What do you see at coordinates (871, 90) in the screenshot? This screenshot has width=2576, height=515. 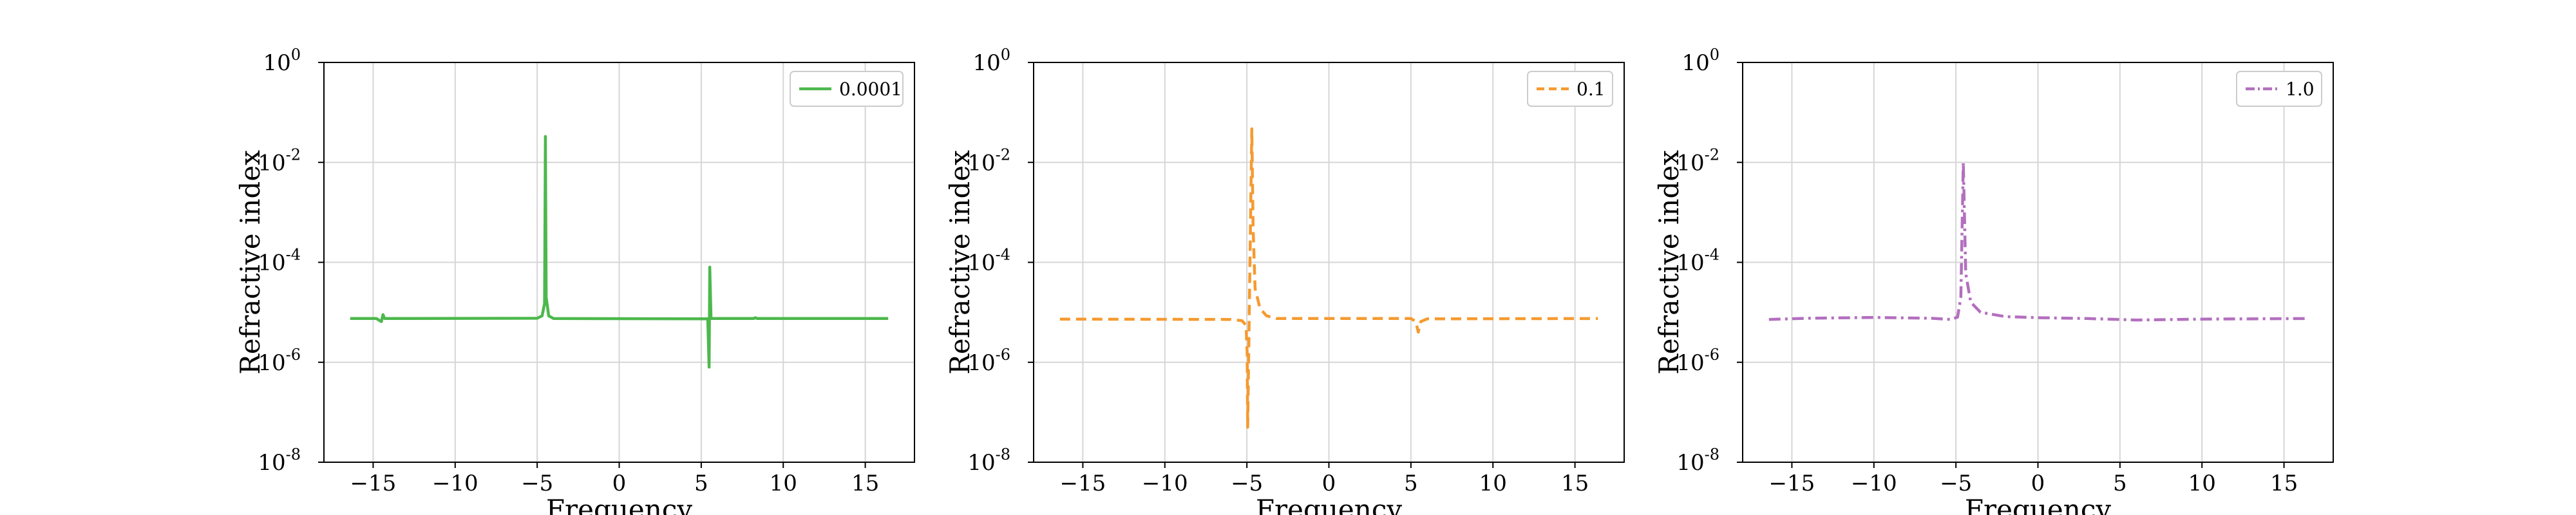 I see `legend-label: 0.0001` at bounding box center [871, 90].